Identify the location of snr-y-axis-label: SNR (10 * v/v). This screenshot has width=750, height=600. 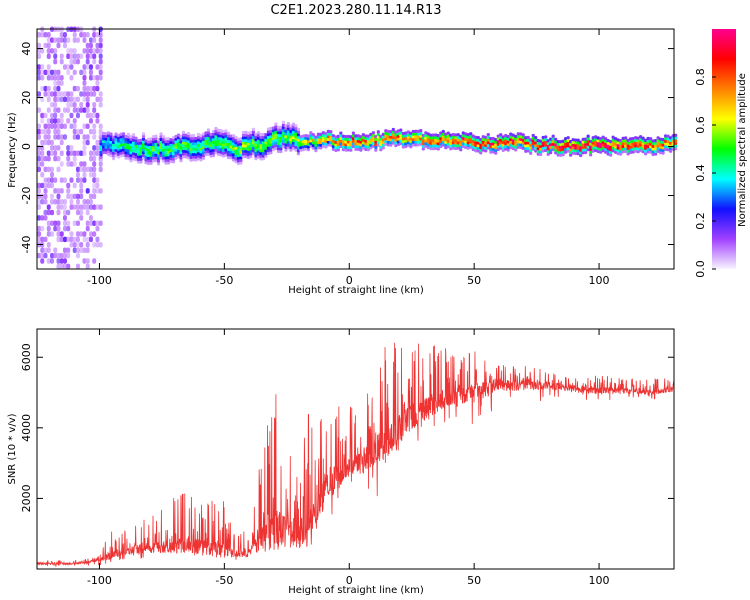
(12, 448).